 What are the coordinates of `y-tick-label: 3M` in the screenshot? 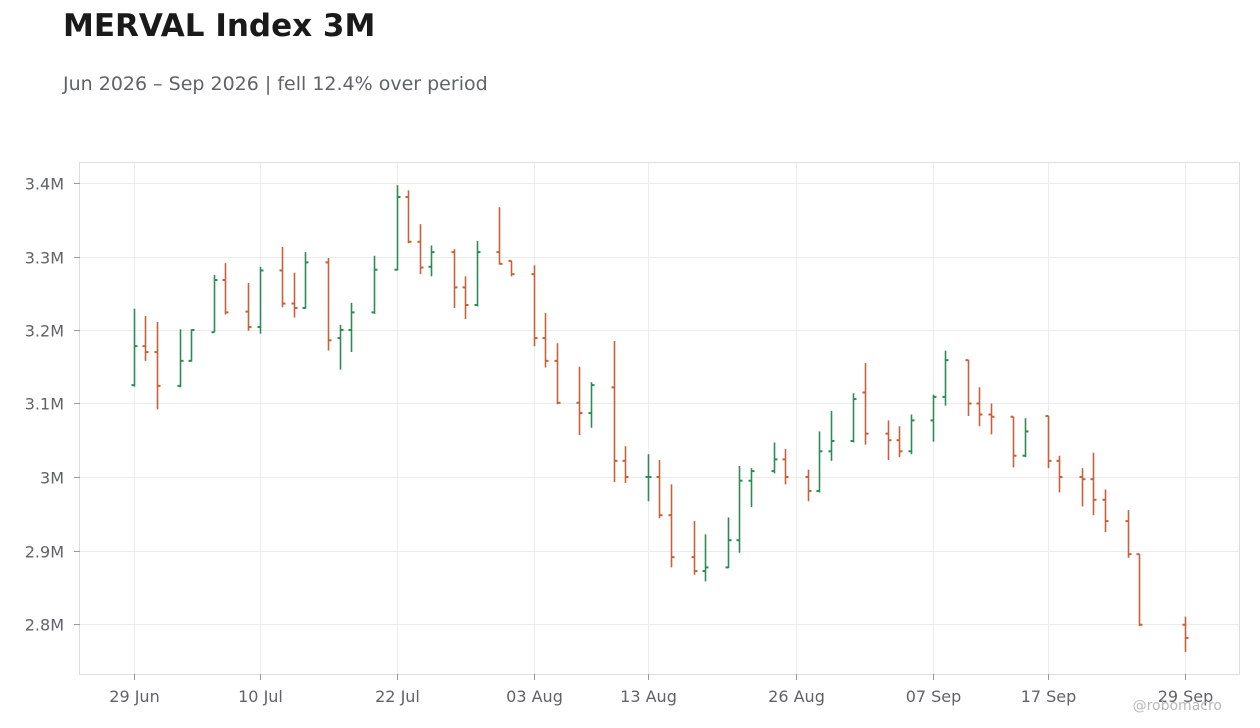 It's located at (52, 478).